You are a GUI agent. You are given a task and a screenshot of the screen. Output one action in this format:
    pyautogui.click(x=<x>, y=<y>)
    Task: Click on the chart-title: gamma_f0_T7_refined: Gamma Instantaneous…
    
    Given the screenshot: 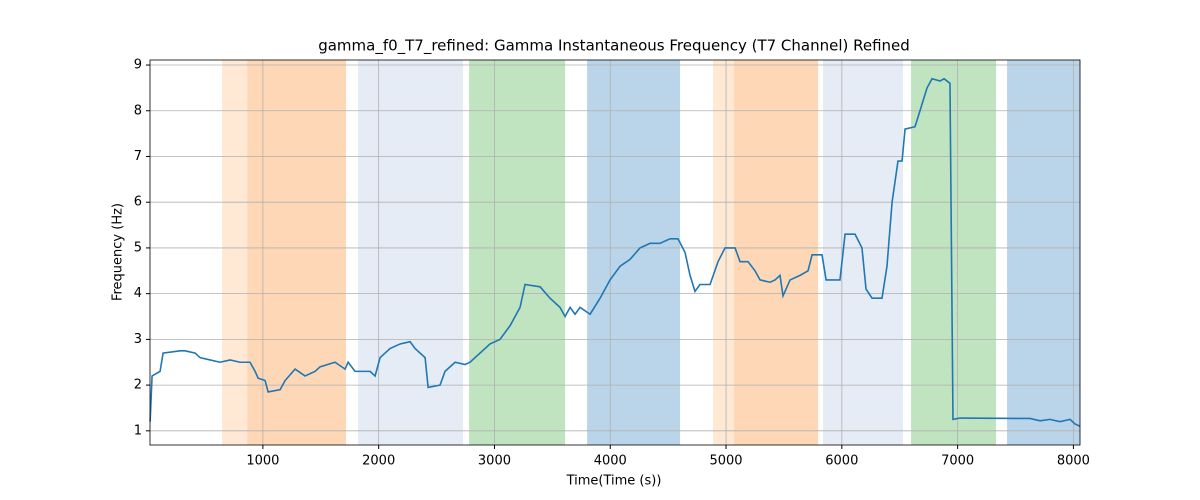 What is the action you would take?
    pyautogui.click(x=614, y=46)
    